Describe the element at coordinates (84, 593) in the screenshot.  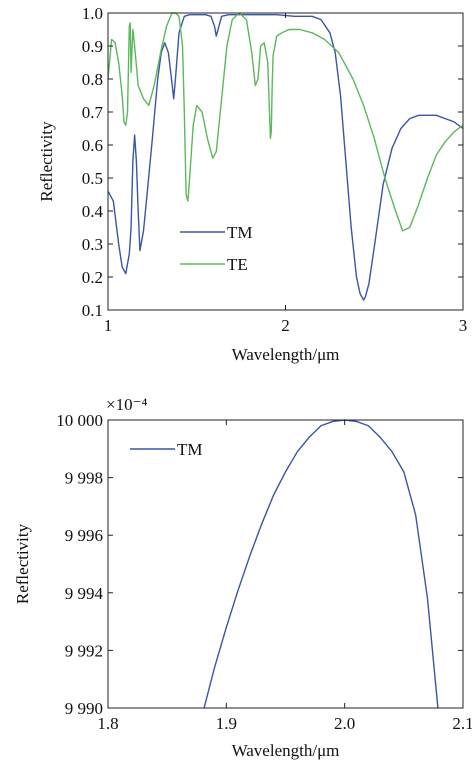
I see `y-tick-label: 9 994` at that location.